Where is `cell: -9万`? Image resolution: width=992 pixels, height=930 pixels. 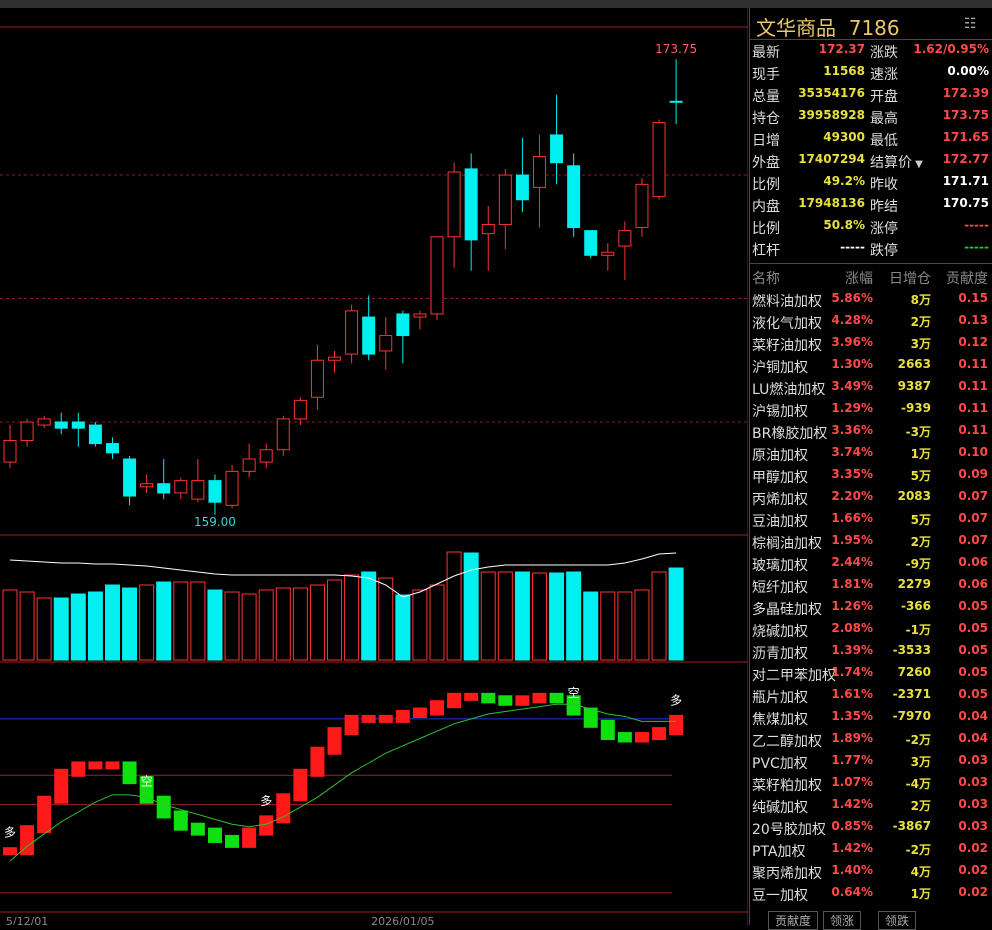
cell: -9万 is located at coordinates (918, 564).